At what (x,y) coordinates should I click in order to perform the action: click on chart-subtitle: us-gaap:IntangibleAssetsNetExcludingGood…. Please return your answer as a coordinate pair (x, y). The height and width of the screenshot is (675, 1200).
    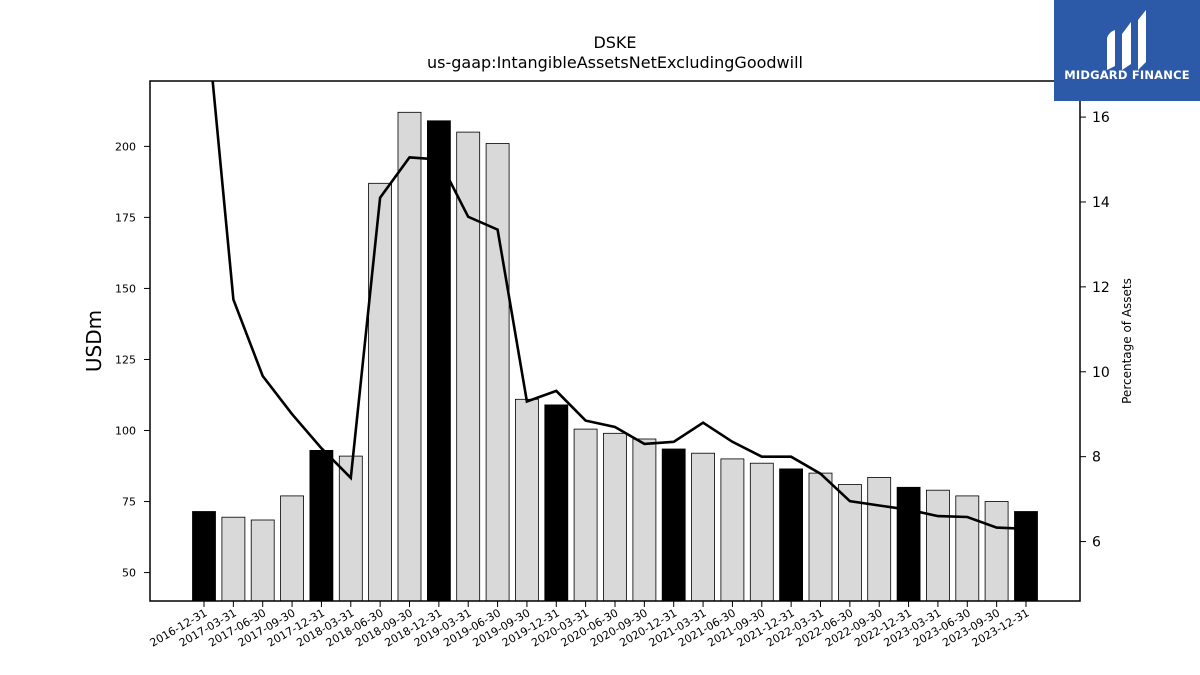
    Looking at the image, I should click on (615, 62).